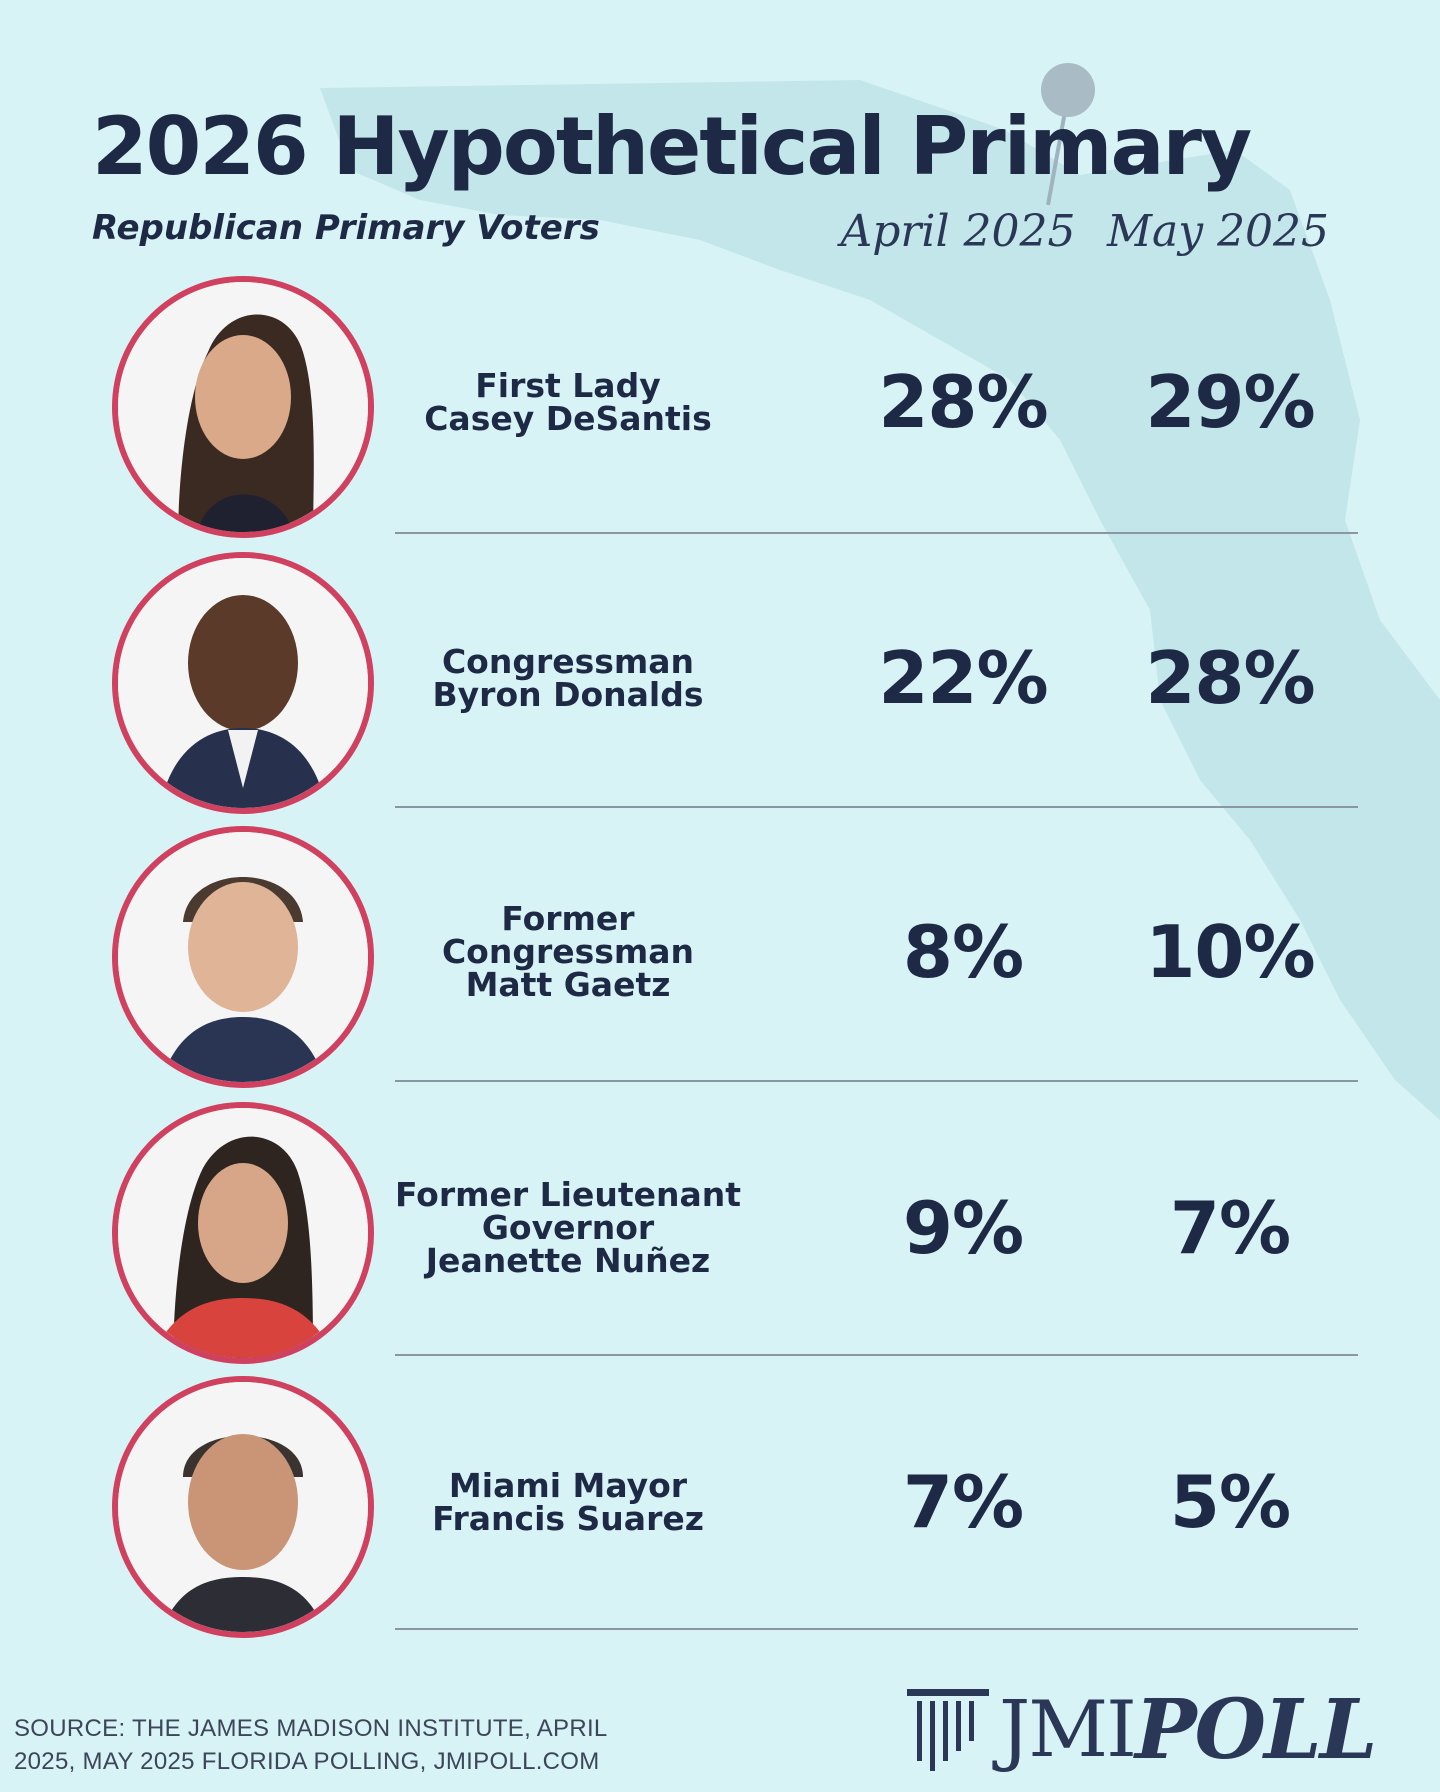  I want to click on logo-jmi-text: JMI, so click(1068, 1730).